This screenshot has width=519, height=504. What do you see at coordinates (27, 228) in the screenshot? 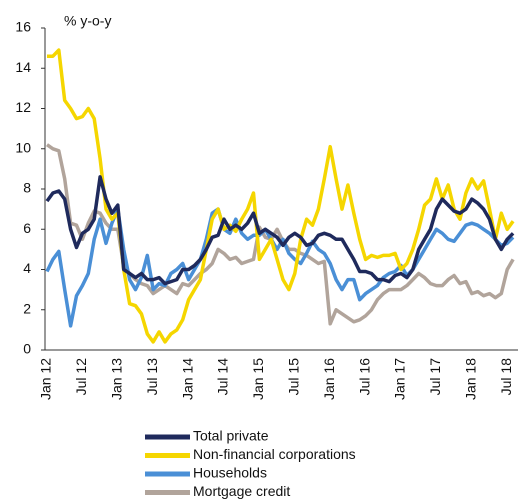
I see `y-tick-label: 6` at bounding box center [27, 228].